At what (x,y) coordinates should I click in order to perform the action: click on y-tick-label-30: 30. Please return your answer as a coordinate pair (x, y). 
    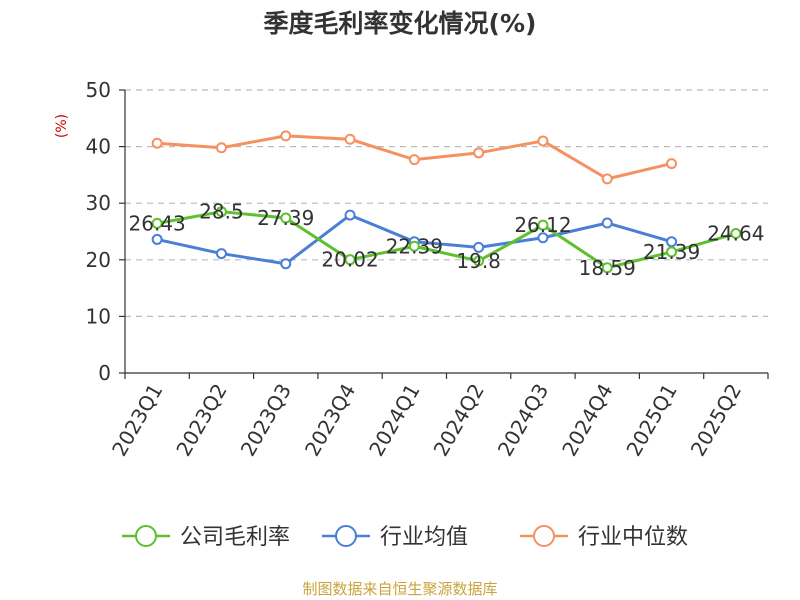
    Looking at the image, I should click on (98, 203).